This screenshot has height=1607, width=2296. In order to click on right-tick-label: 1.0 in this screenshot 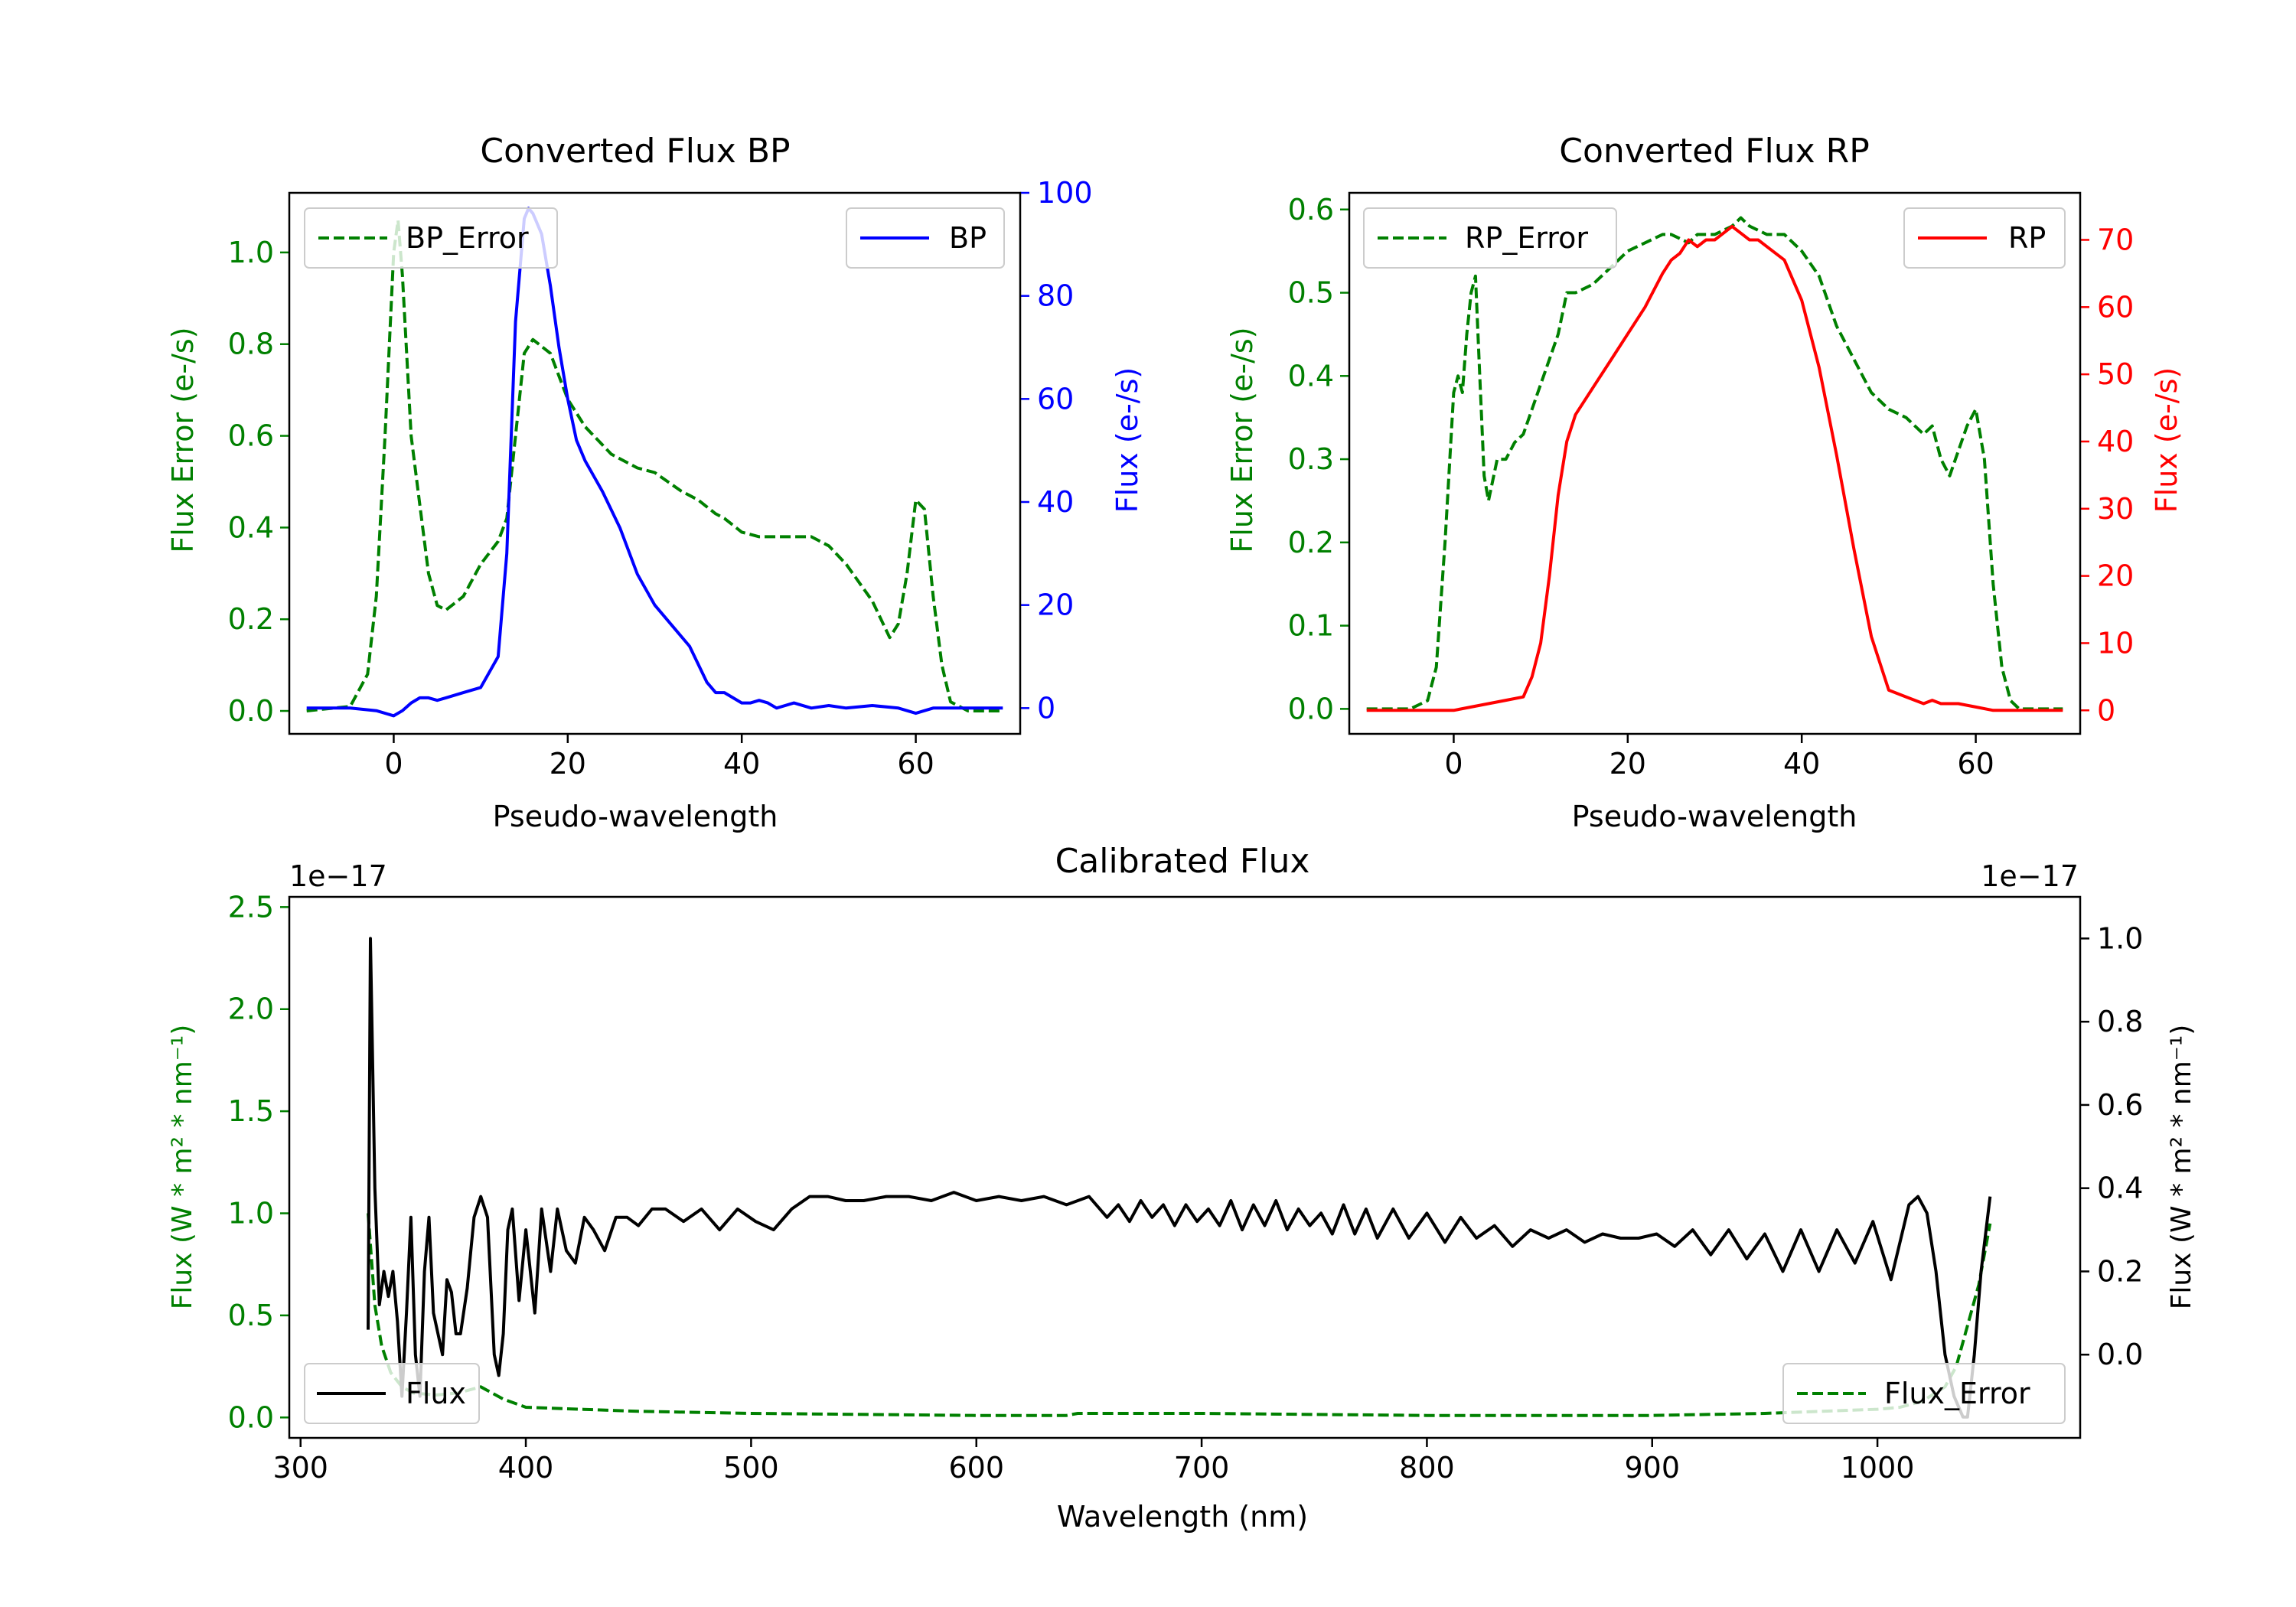, I will do `click(2120, 938)`.